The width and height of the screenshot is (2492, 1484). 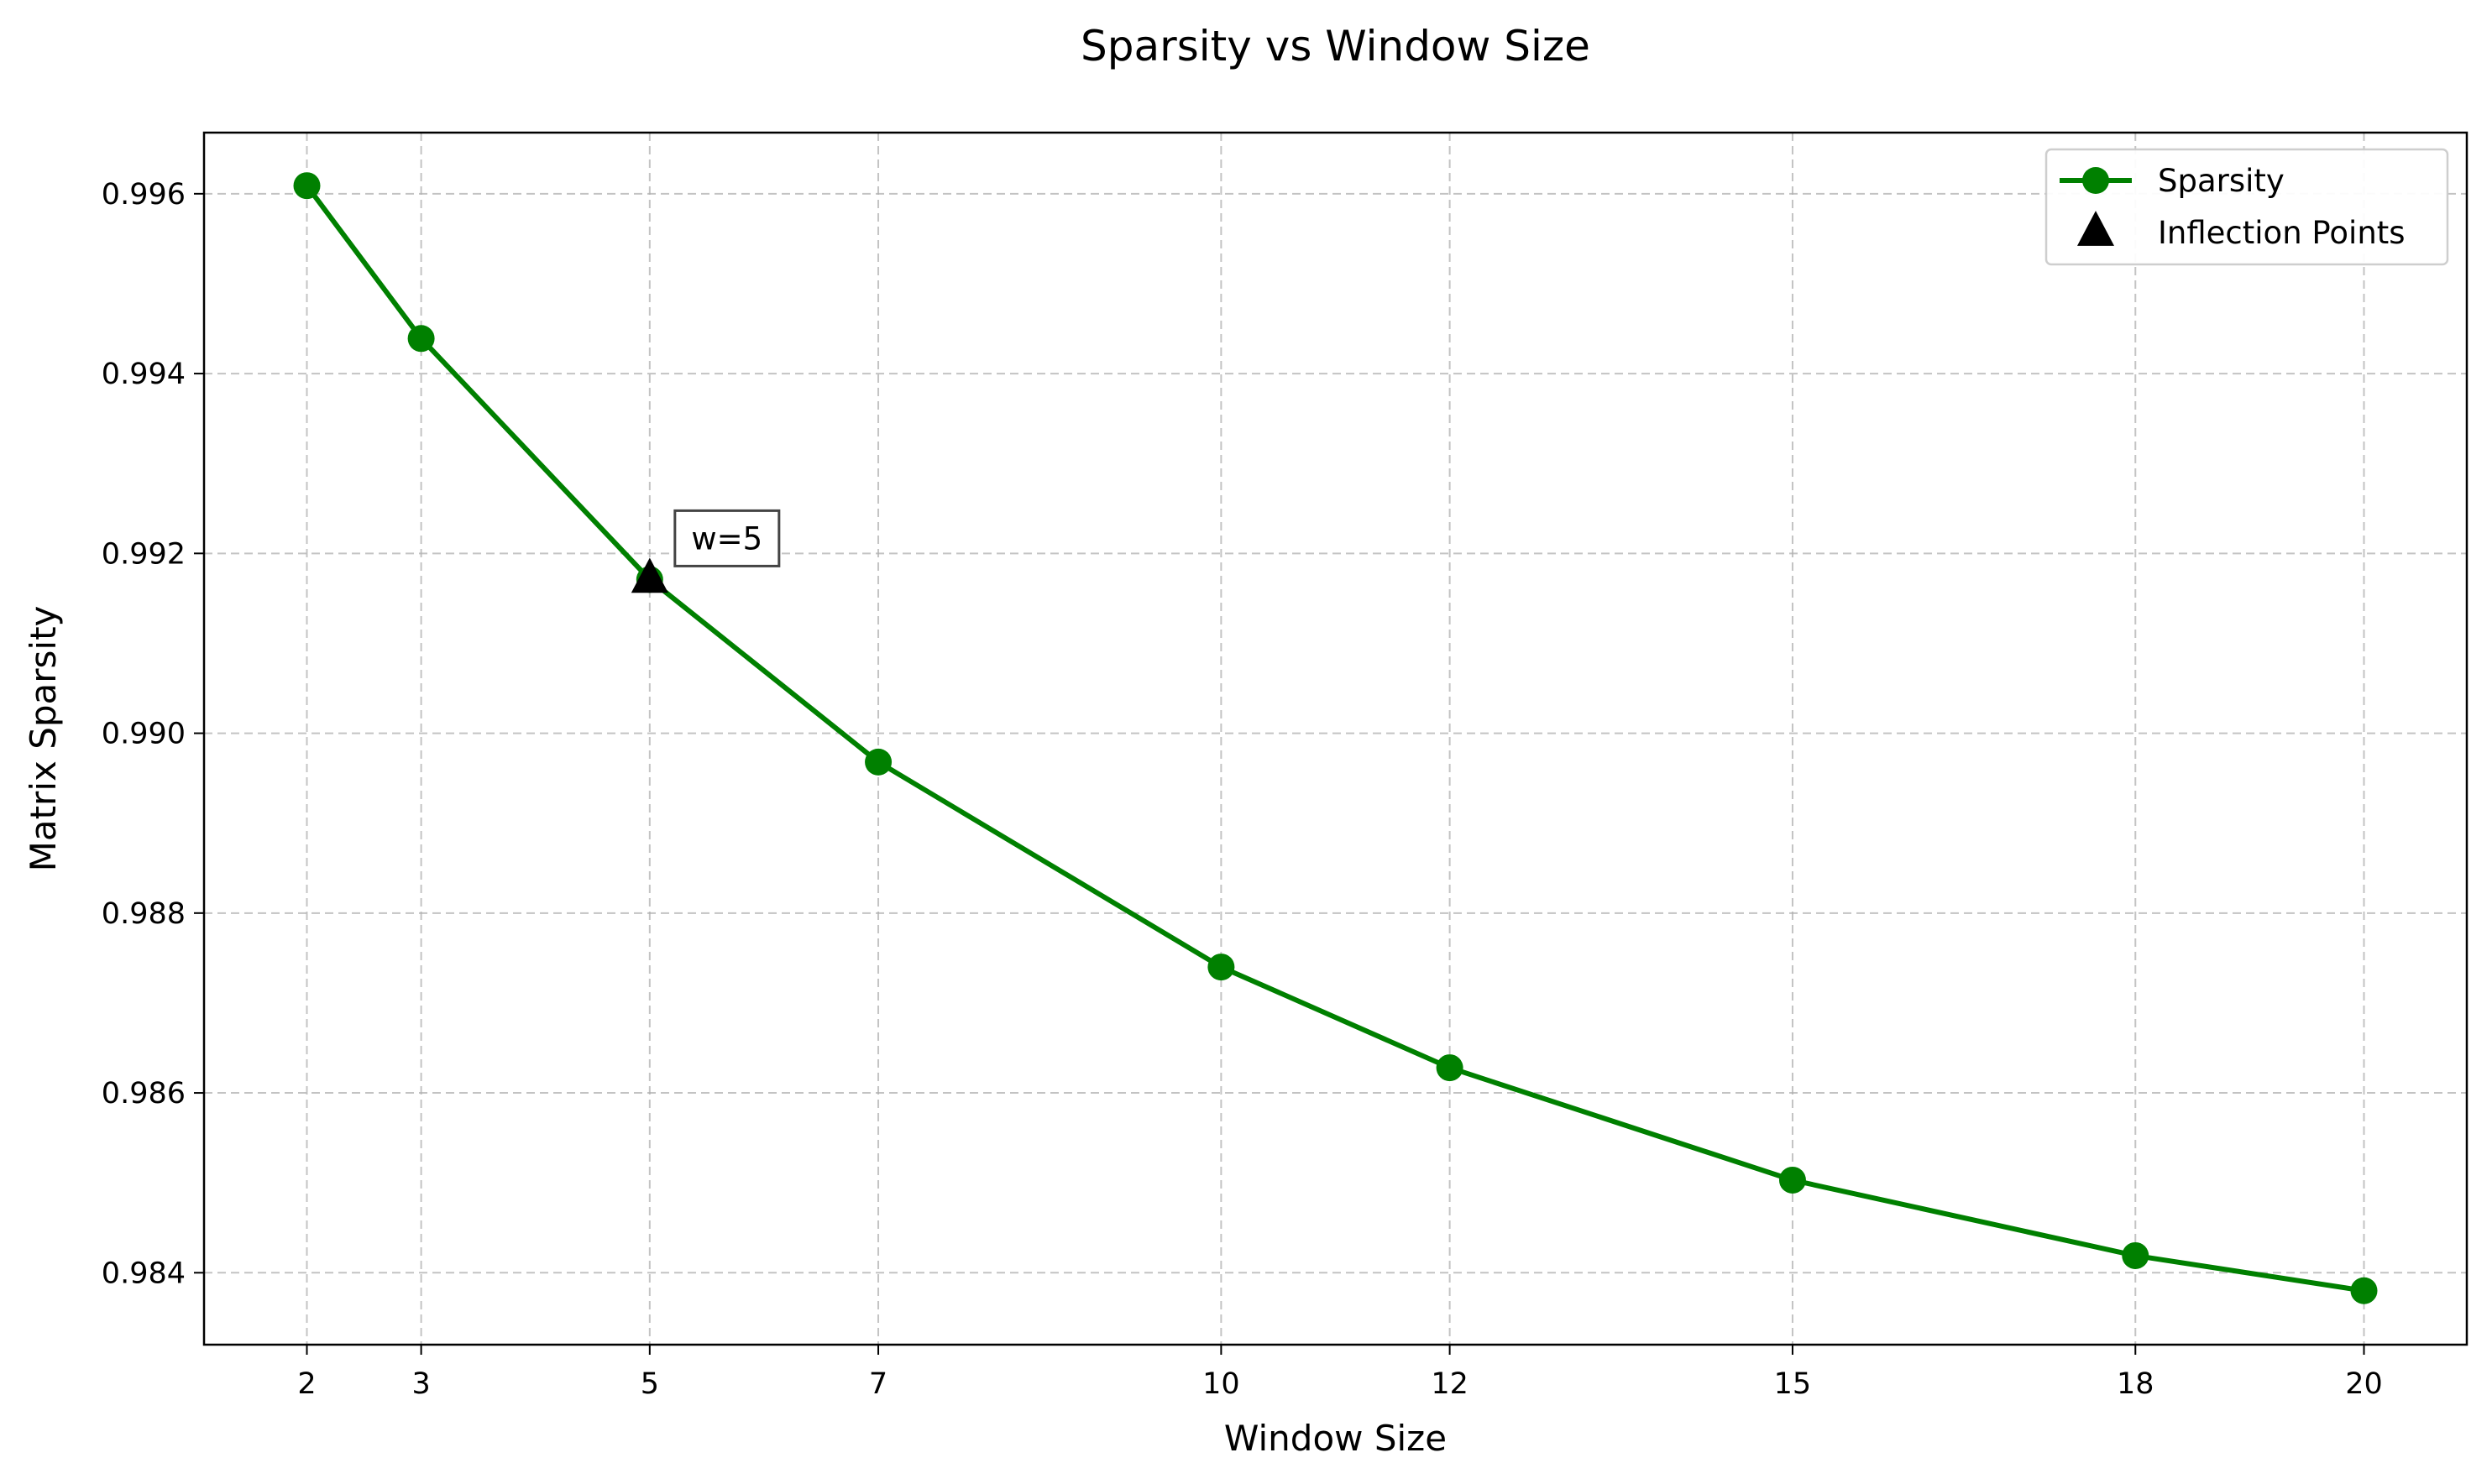 I want to click on annotation-box, so click(x=727, y=538).